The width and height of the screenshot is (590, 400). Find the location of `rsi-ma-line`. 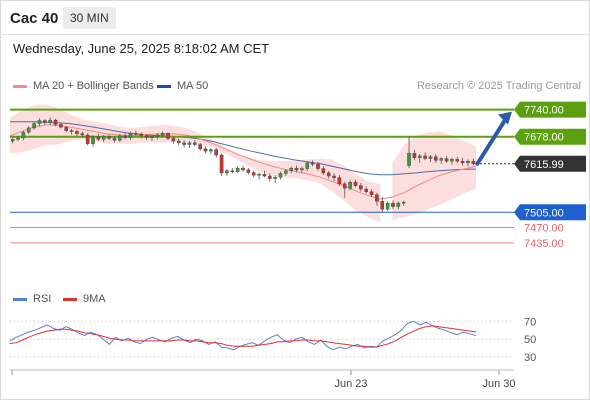

rsi-ma-line is located at coordinates (243, 336).